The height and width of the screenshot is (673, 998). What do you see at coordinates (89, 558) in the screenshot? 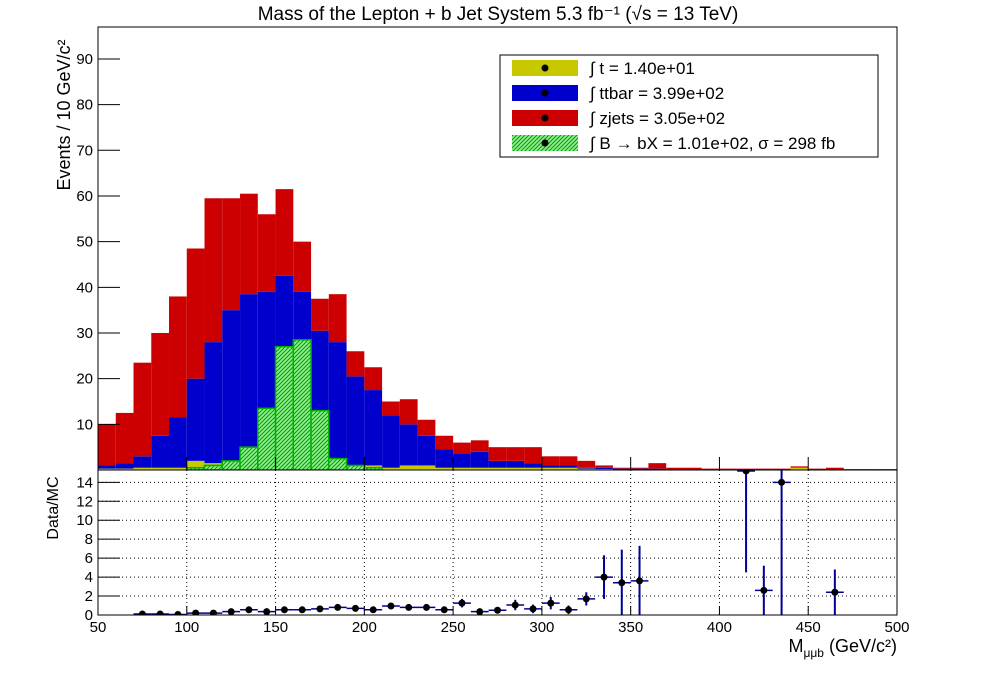
I see `ratio-y-tick-label: 6` at bounding box center [89, 558].